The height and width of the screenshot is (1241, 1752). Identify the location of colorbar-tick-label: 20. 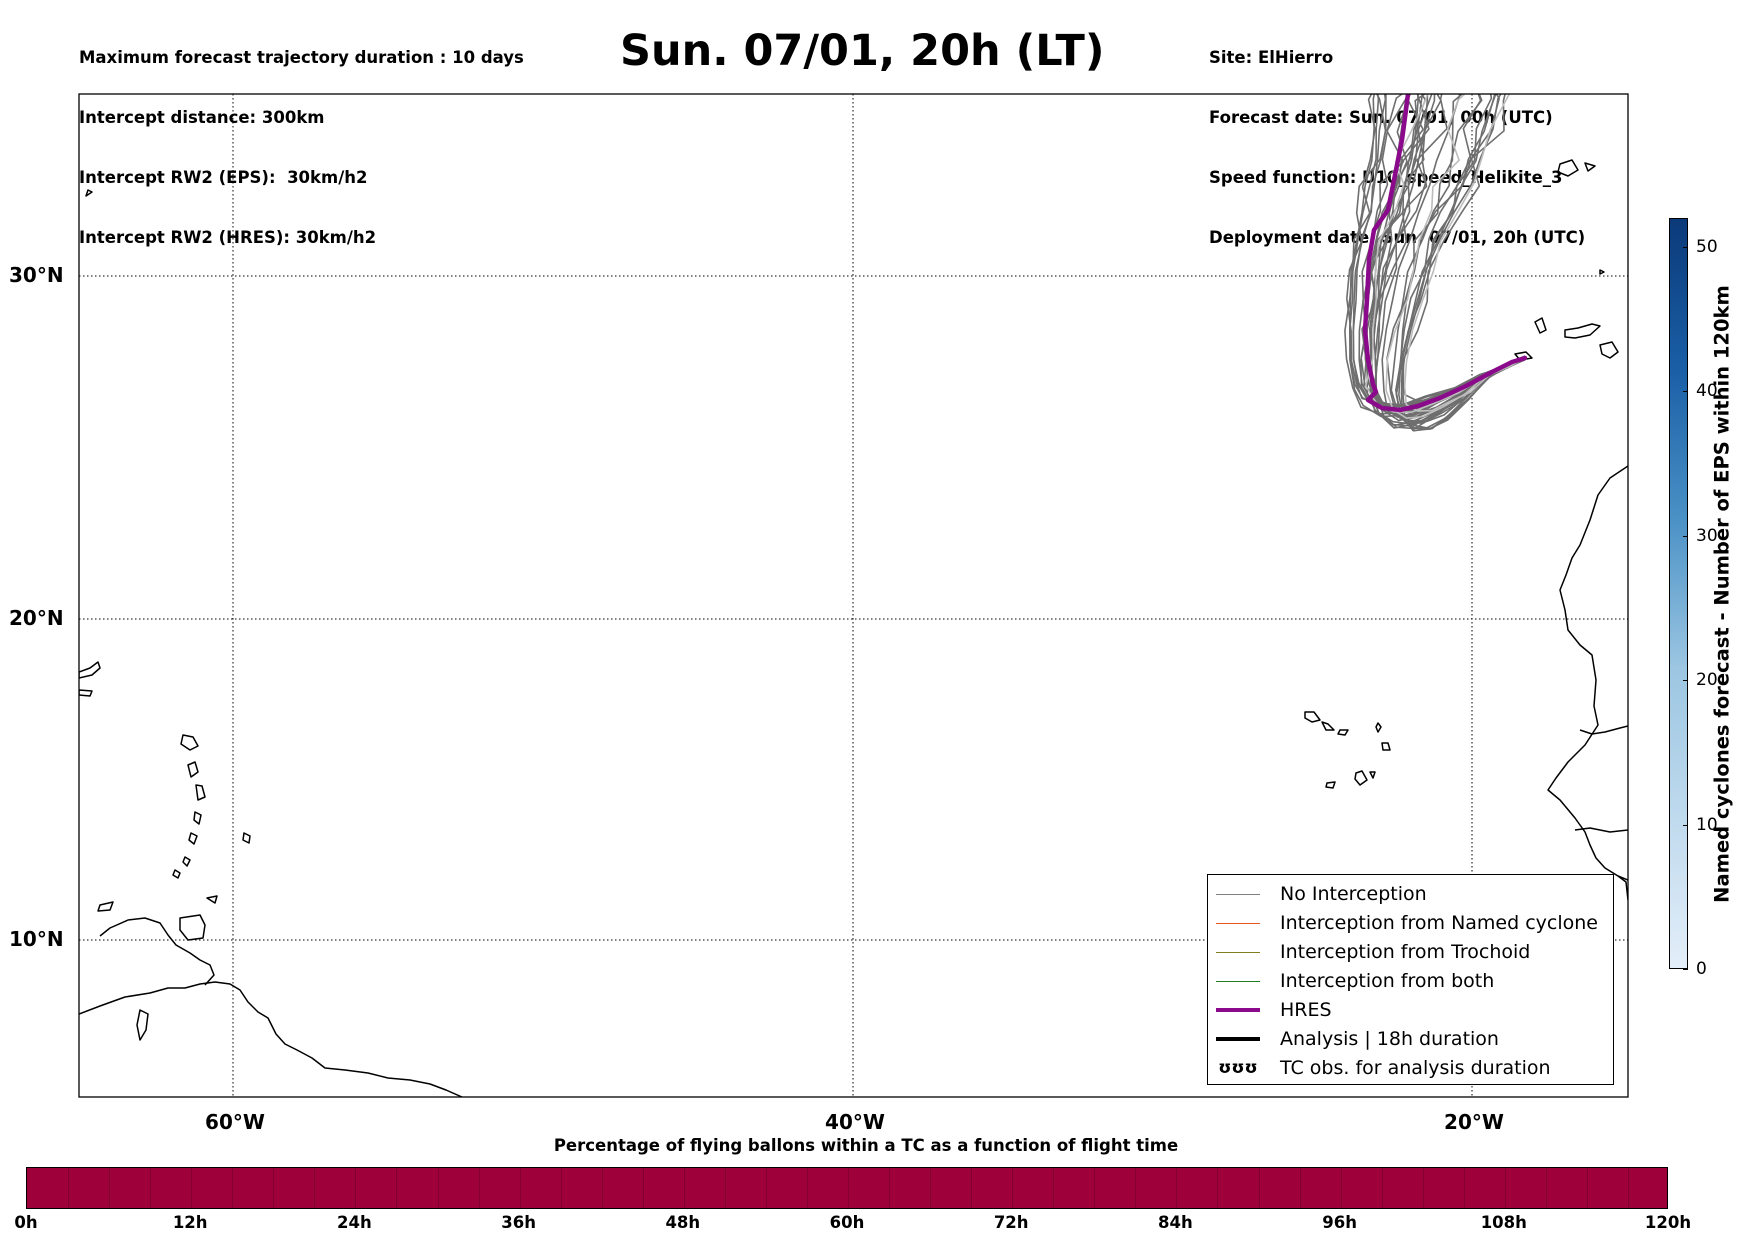
(1707, 680).